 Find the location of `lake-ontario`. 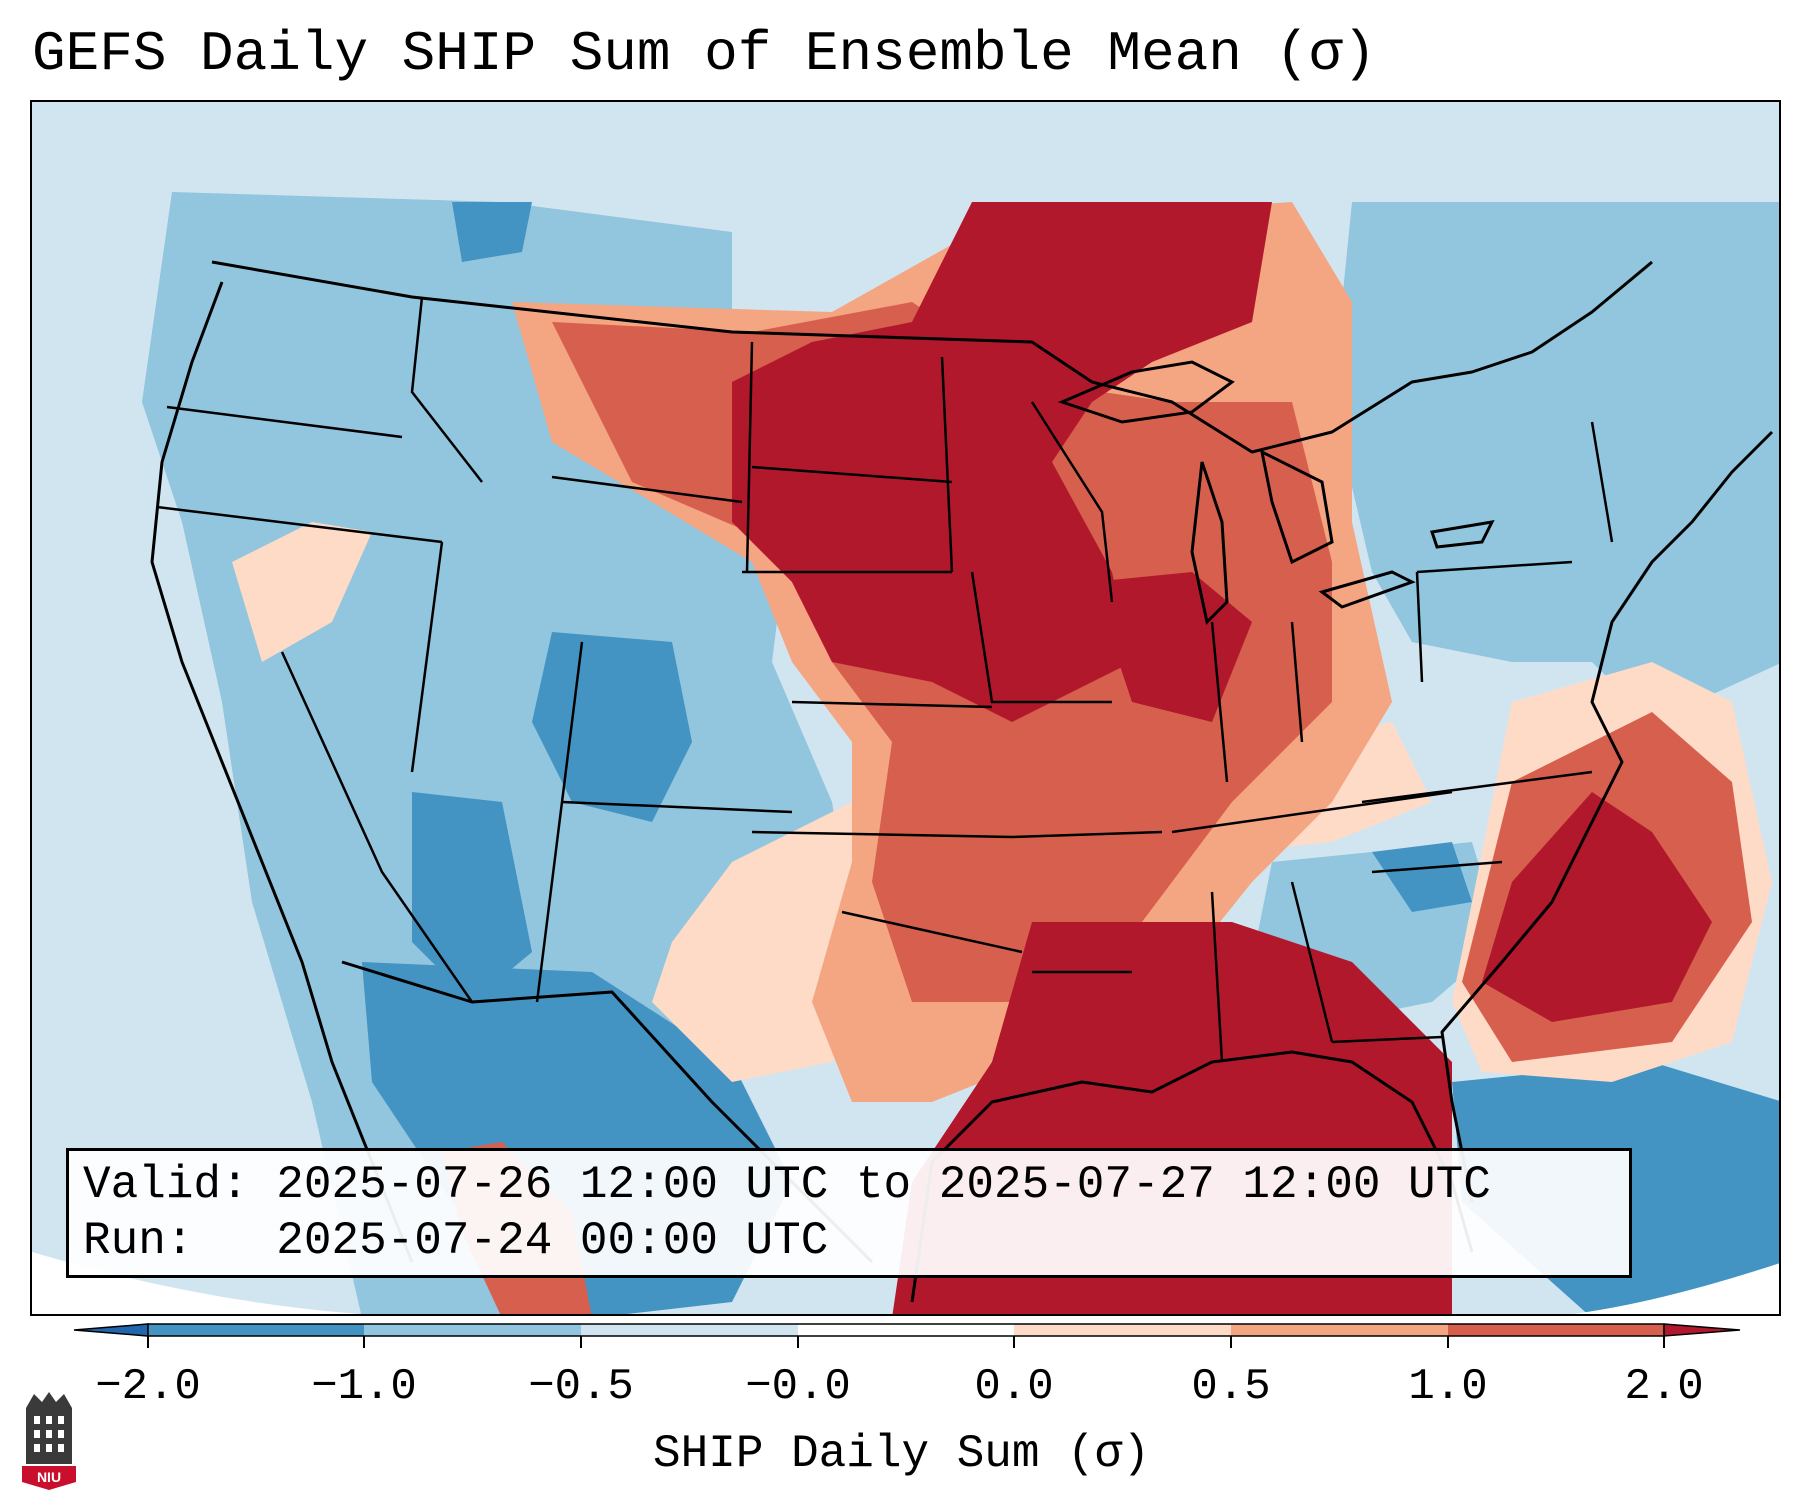

lake-ontario is located at coordinates (1462, 534).